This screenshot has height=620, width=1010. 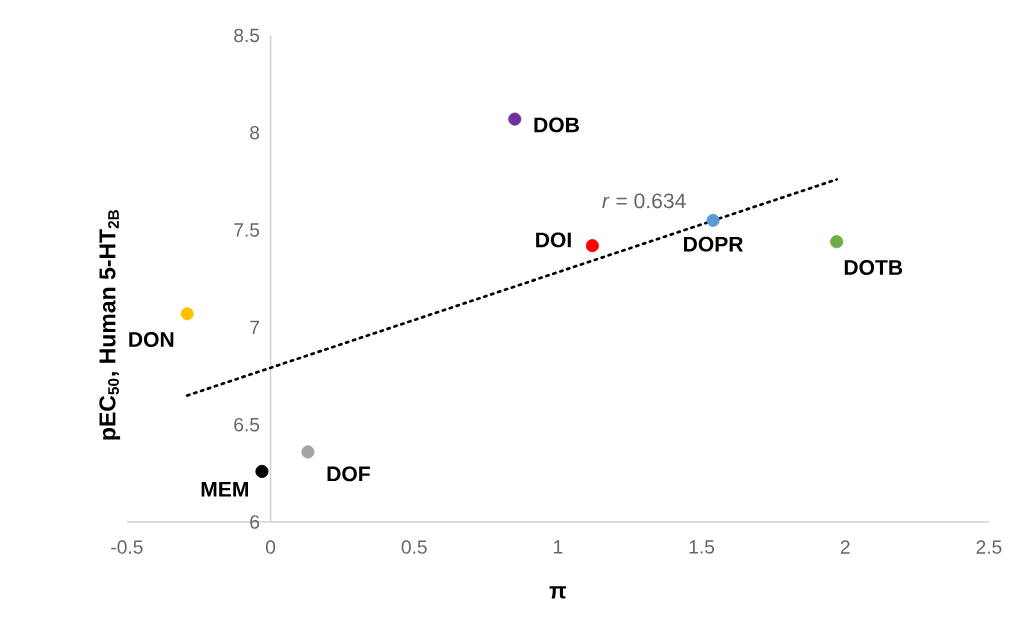 What do you see at coordinates (845, 547) in the screenshot?
I see `x-tick-label: 2` at bounding box center [845, 547].